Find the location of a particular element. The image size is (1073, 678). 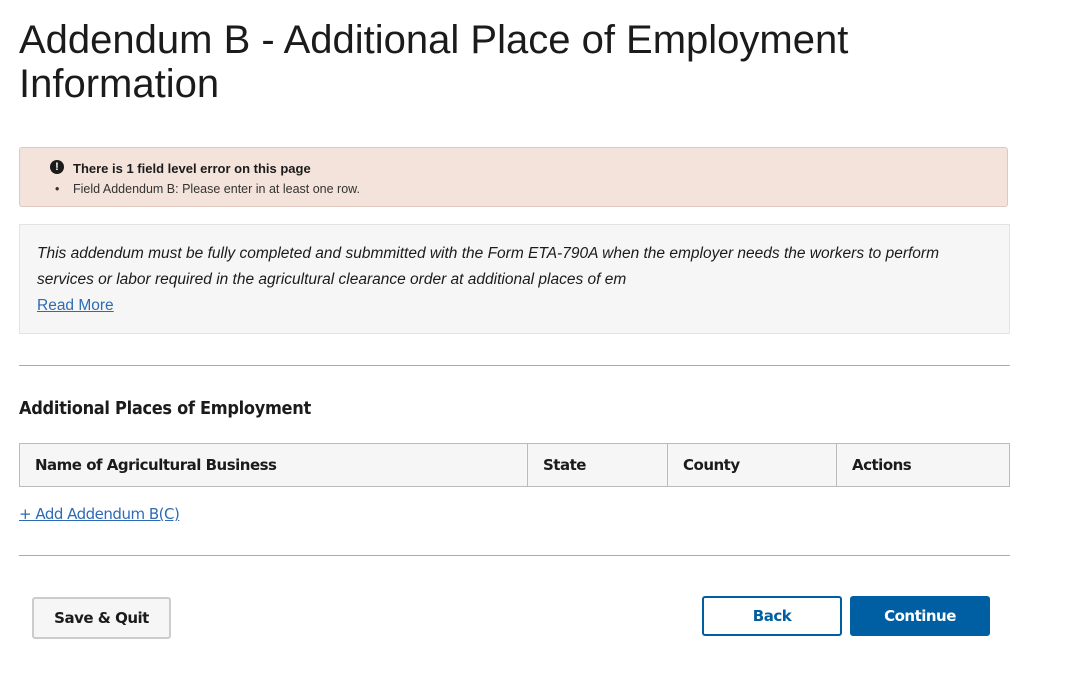

section-title: Additional Places of Employment is located at coordinates (165, 408).